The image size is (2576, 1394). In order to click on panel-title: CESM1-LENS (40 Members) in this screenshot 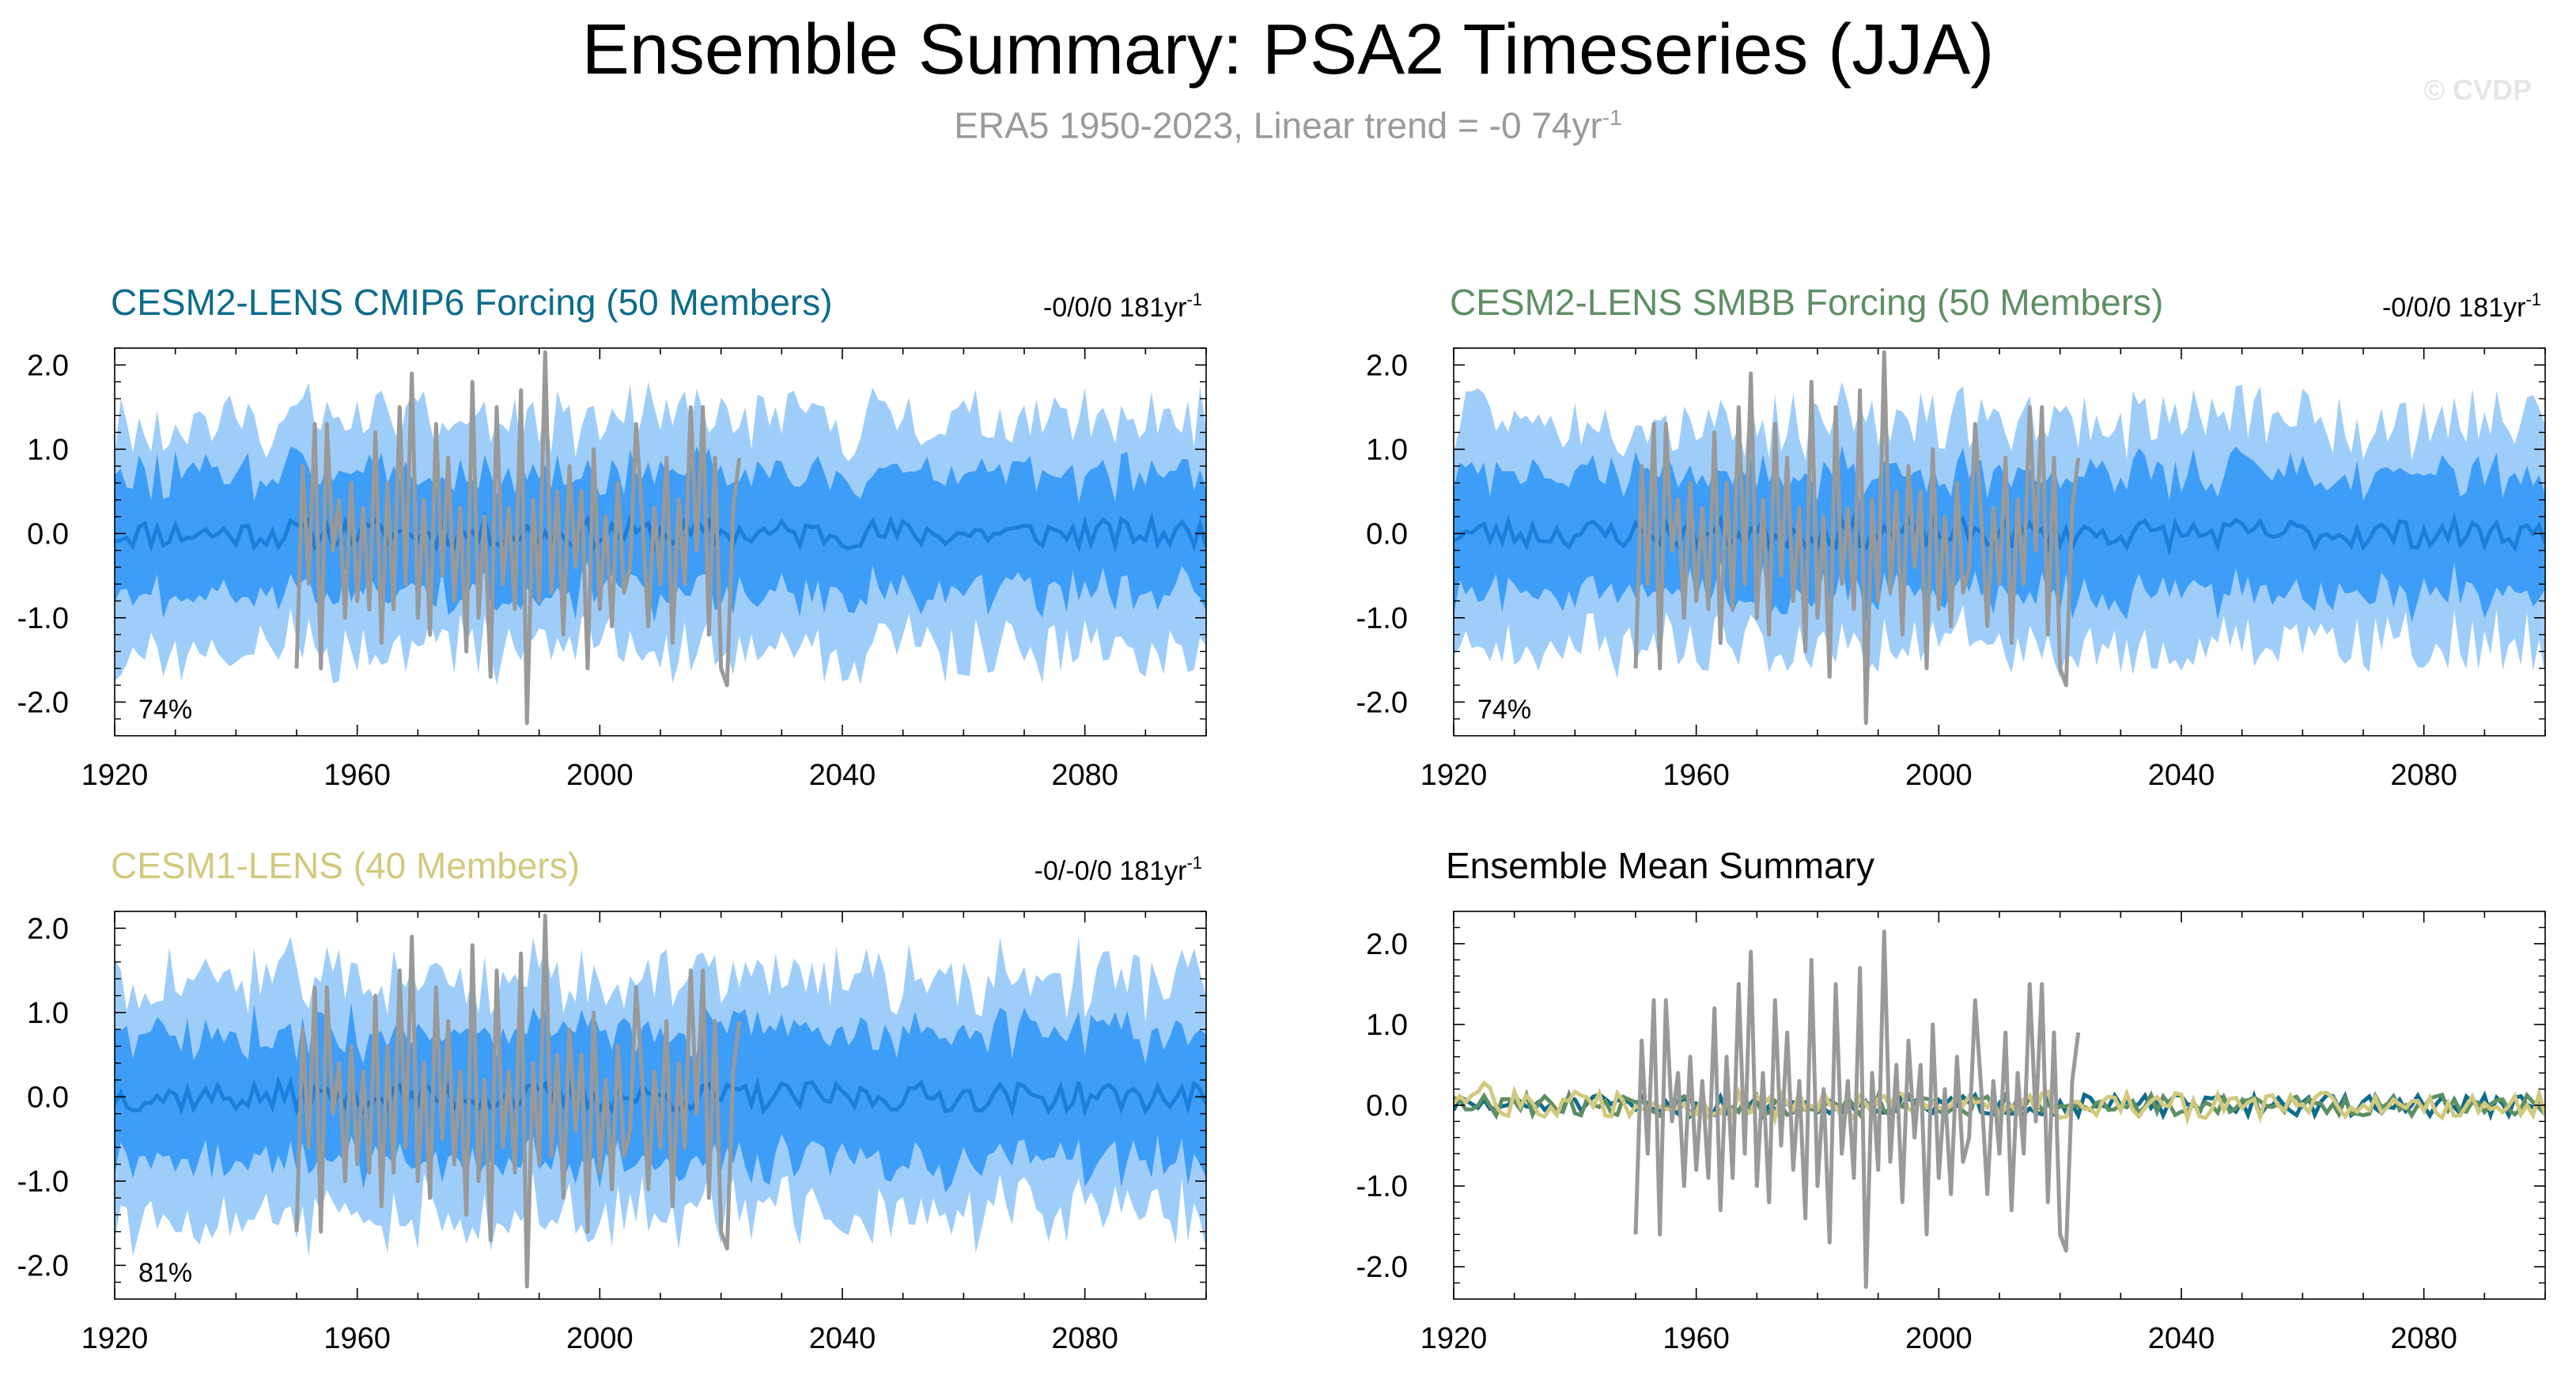, I will do `click(346, 865)`.